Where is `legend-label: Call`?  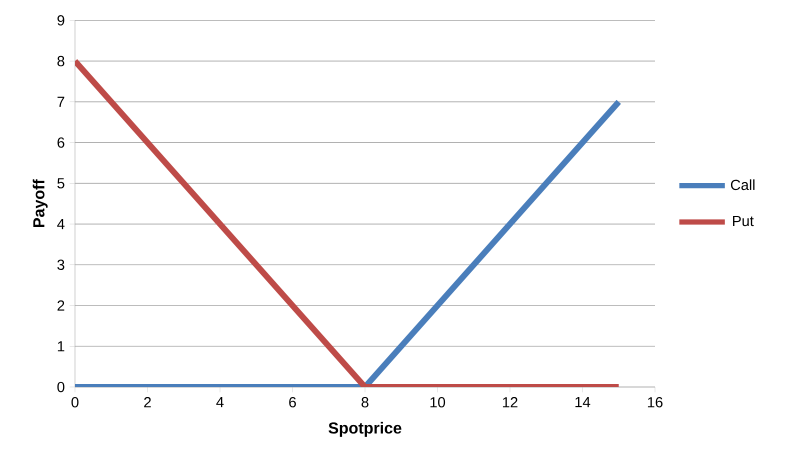
legend-label: Call is located at coordinates (742, 184).